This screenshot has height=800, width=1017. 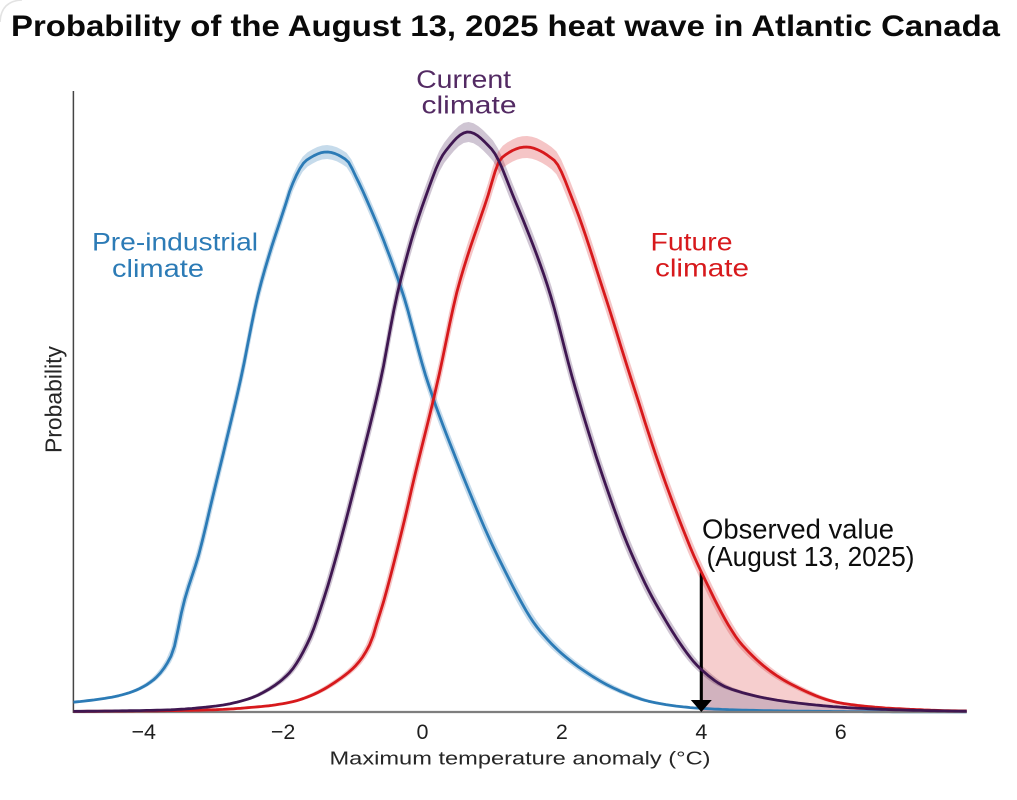 I want to click on svg-text: 0, so click(x=423, y=732).